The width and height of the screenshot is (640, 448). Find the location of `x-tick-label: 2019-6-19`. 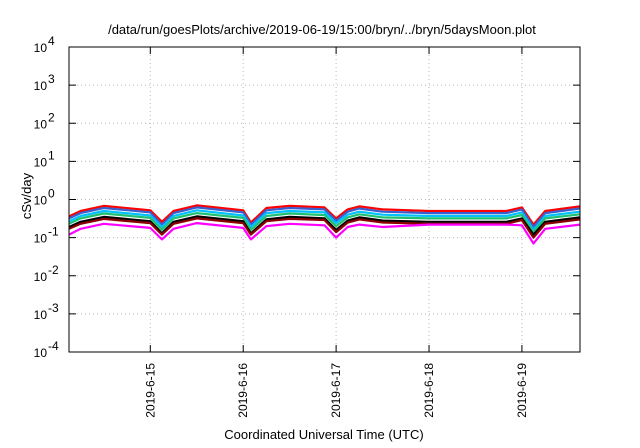

x-tick-label: 2019-6-19 is located at coordinates (522, 390).